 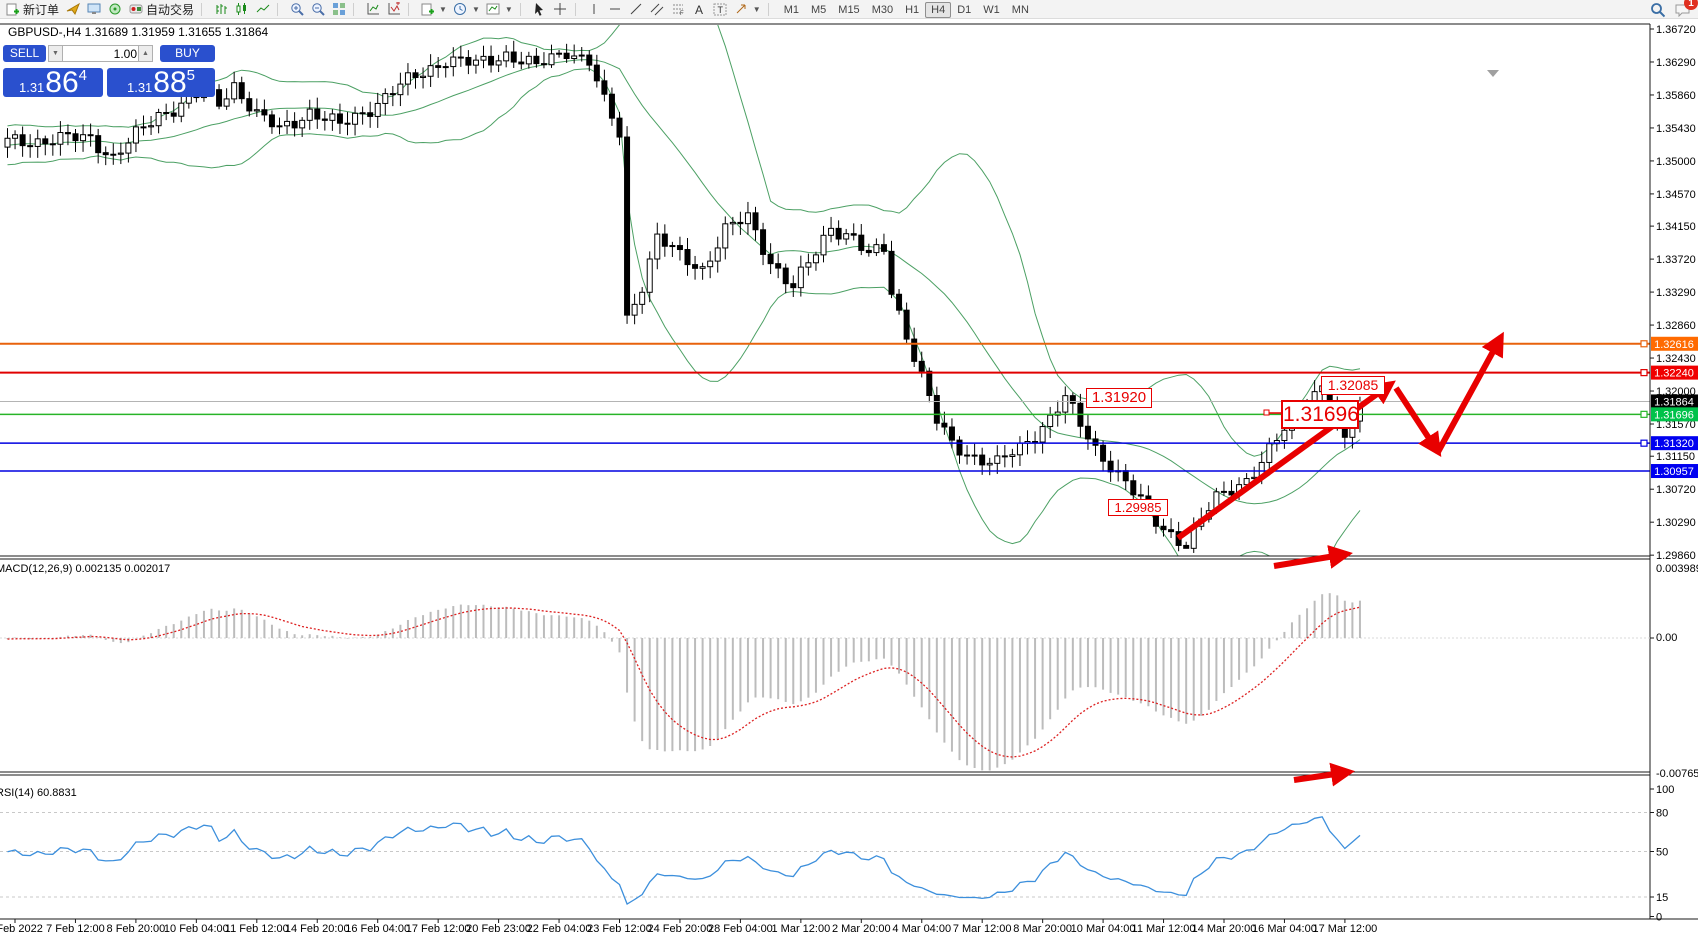 What do you see at coordinates (55, 53) in the screenshot?
I see `volume-decrease-button: ▼` at bounding box center [55, 53].